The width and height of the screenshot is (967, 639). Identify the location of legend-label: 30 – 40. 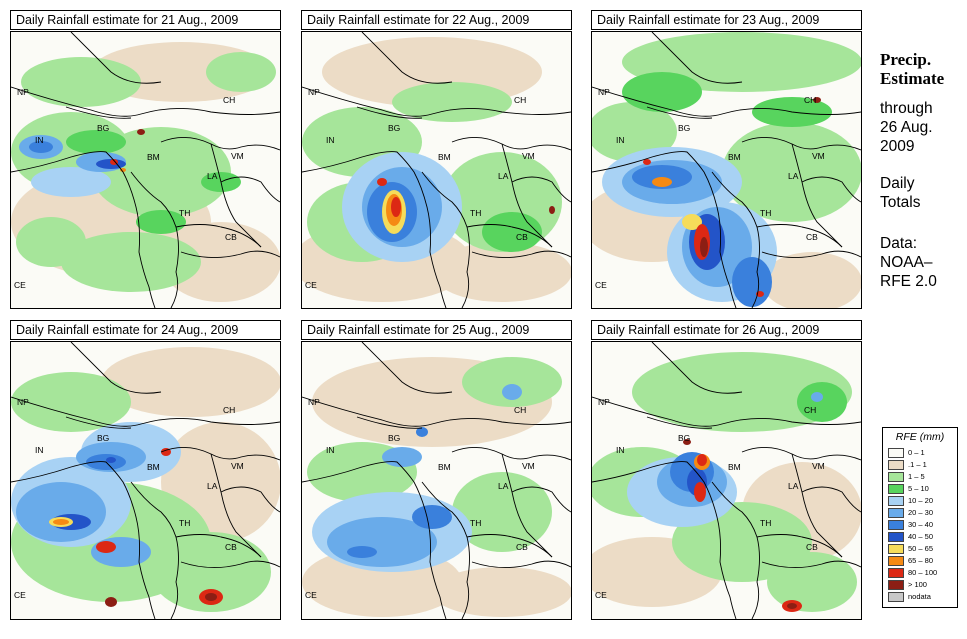
(921, 524).